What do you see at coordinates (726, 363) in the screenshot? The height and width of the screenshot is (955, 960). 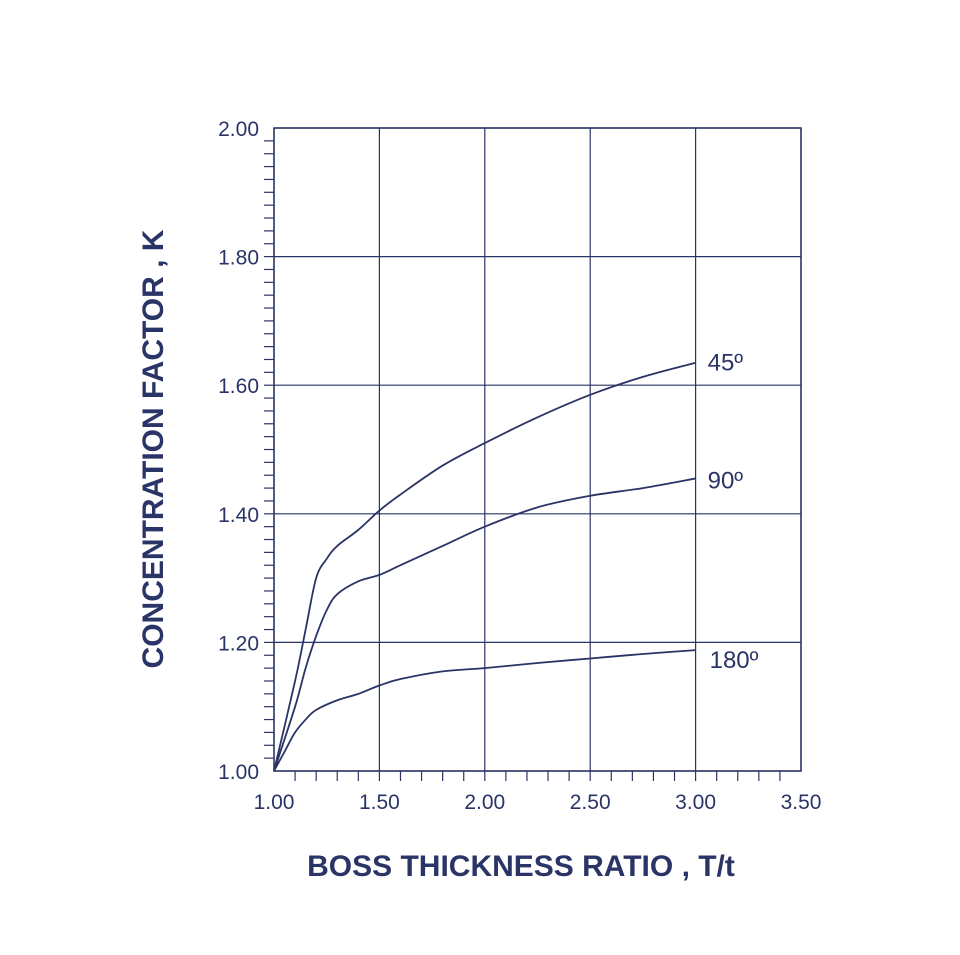 I see `series-label: 45º` at bounding box center [726, 363].